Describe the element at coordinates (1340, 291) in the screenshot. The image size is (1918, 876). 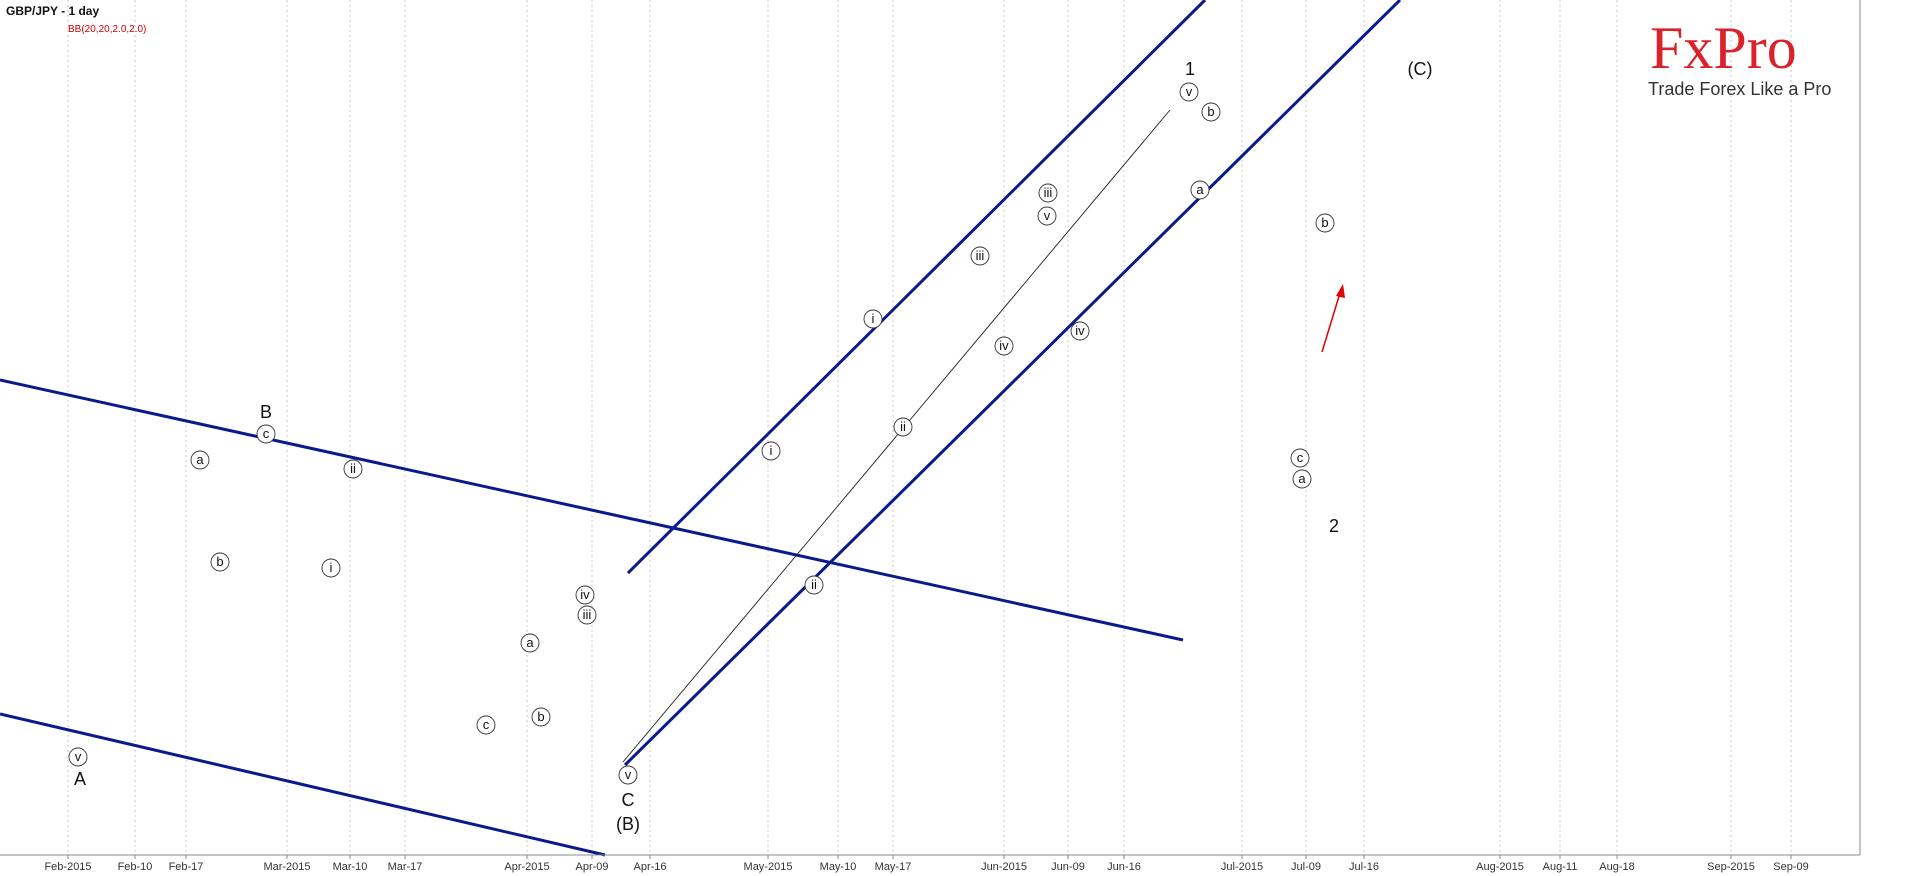
I see `projection-arrow-head` at that location.